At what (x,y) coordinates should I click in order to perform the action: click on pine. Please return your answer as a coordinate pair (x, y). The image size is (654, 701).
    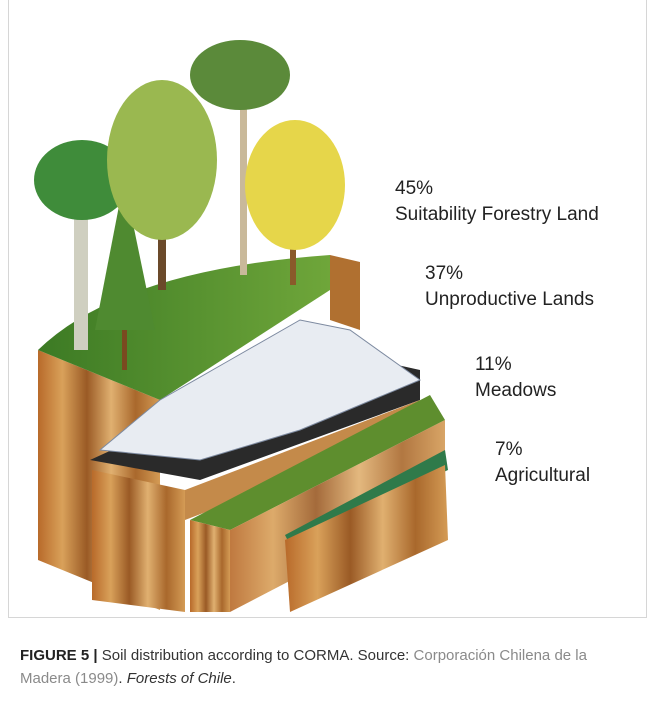
    Looking at the image, I should click on (125, 255).